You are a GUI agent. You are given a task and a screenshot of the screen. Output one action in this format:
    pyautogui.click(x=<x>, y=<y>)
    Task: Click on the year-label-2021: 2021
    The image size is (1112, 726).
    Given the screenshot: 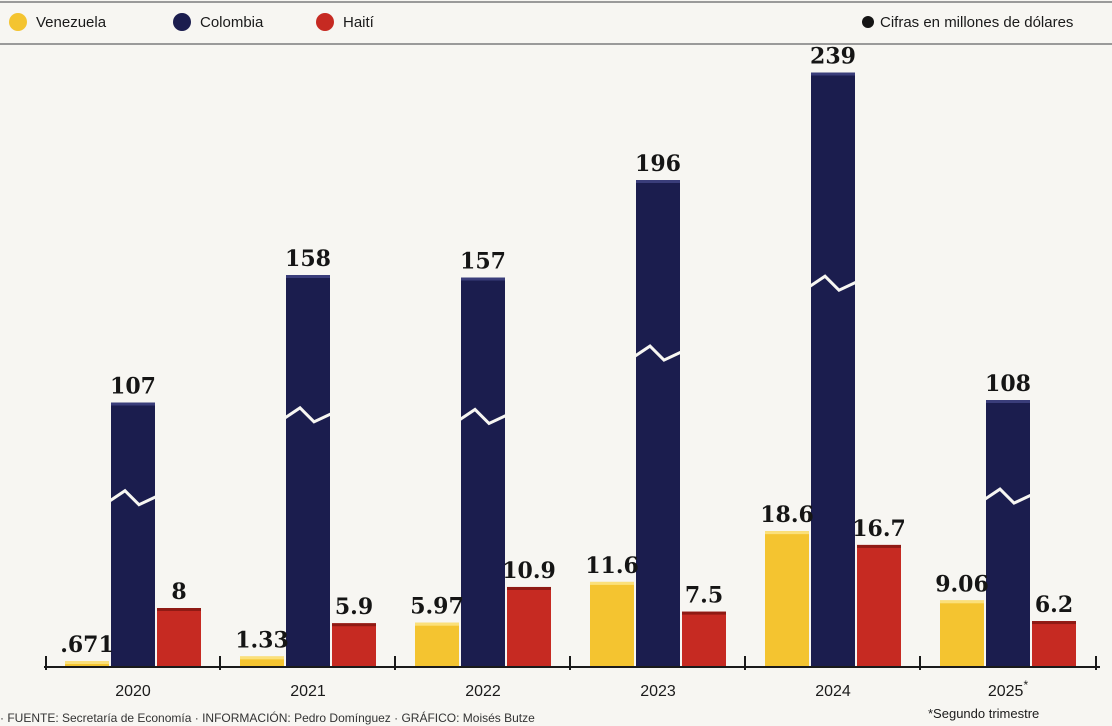 What is the action you would take?
    pyautogui.click(x=308, y=691)
    